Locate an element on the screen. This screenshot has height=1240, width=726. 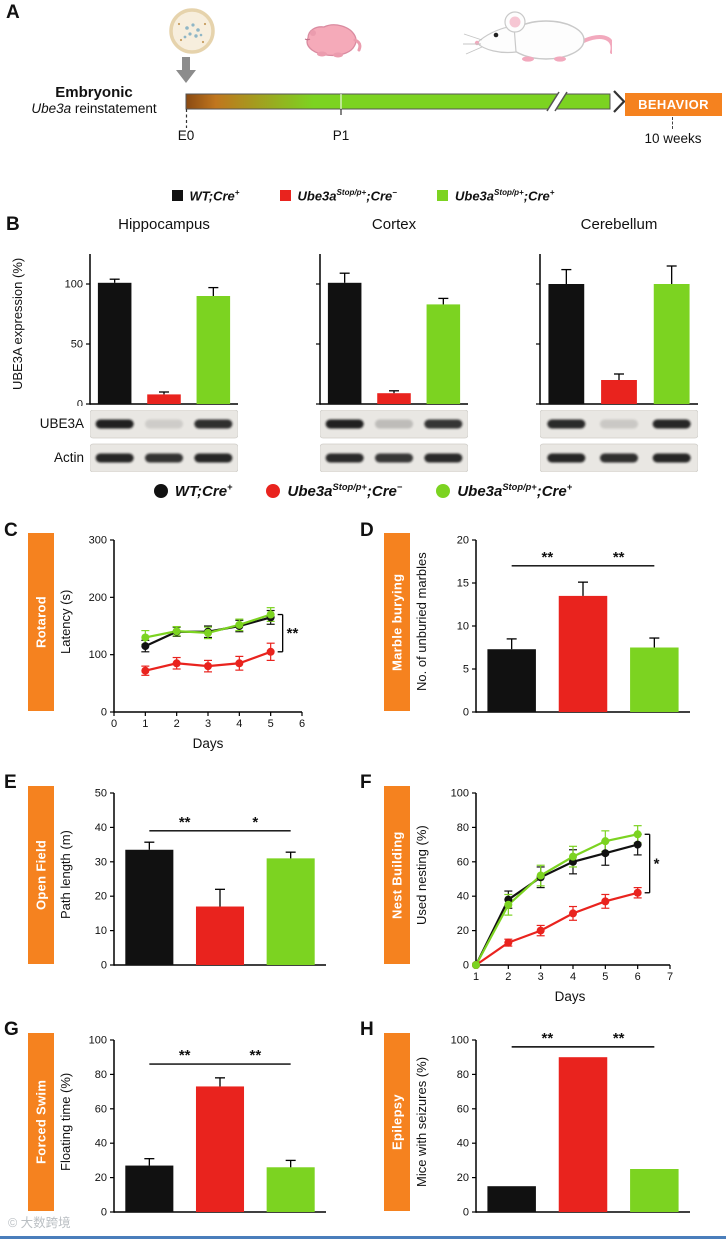
svg-text: 7 is located at coordinates (670, 977).